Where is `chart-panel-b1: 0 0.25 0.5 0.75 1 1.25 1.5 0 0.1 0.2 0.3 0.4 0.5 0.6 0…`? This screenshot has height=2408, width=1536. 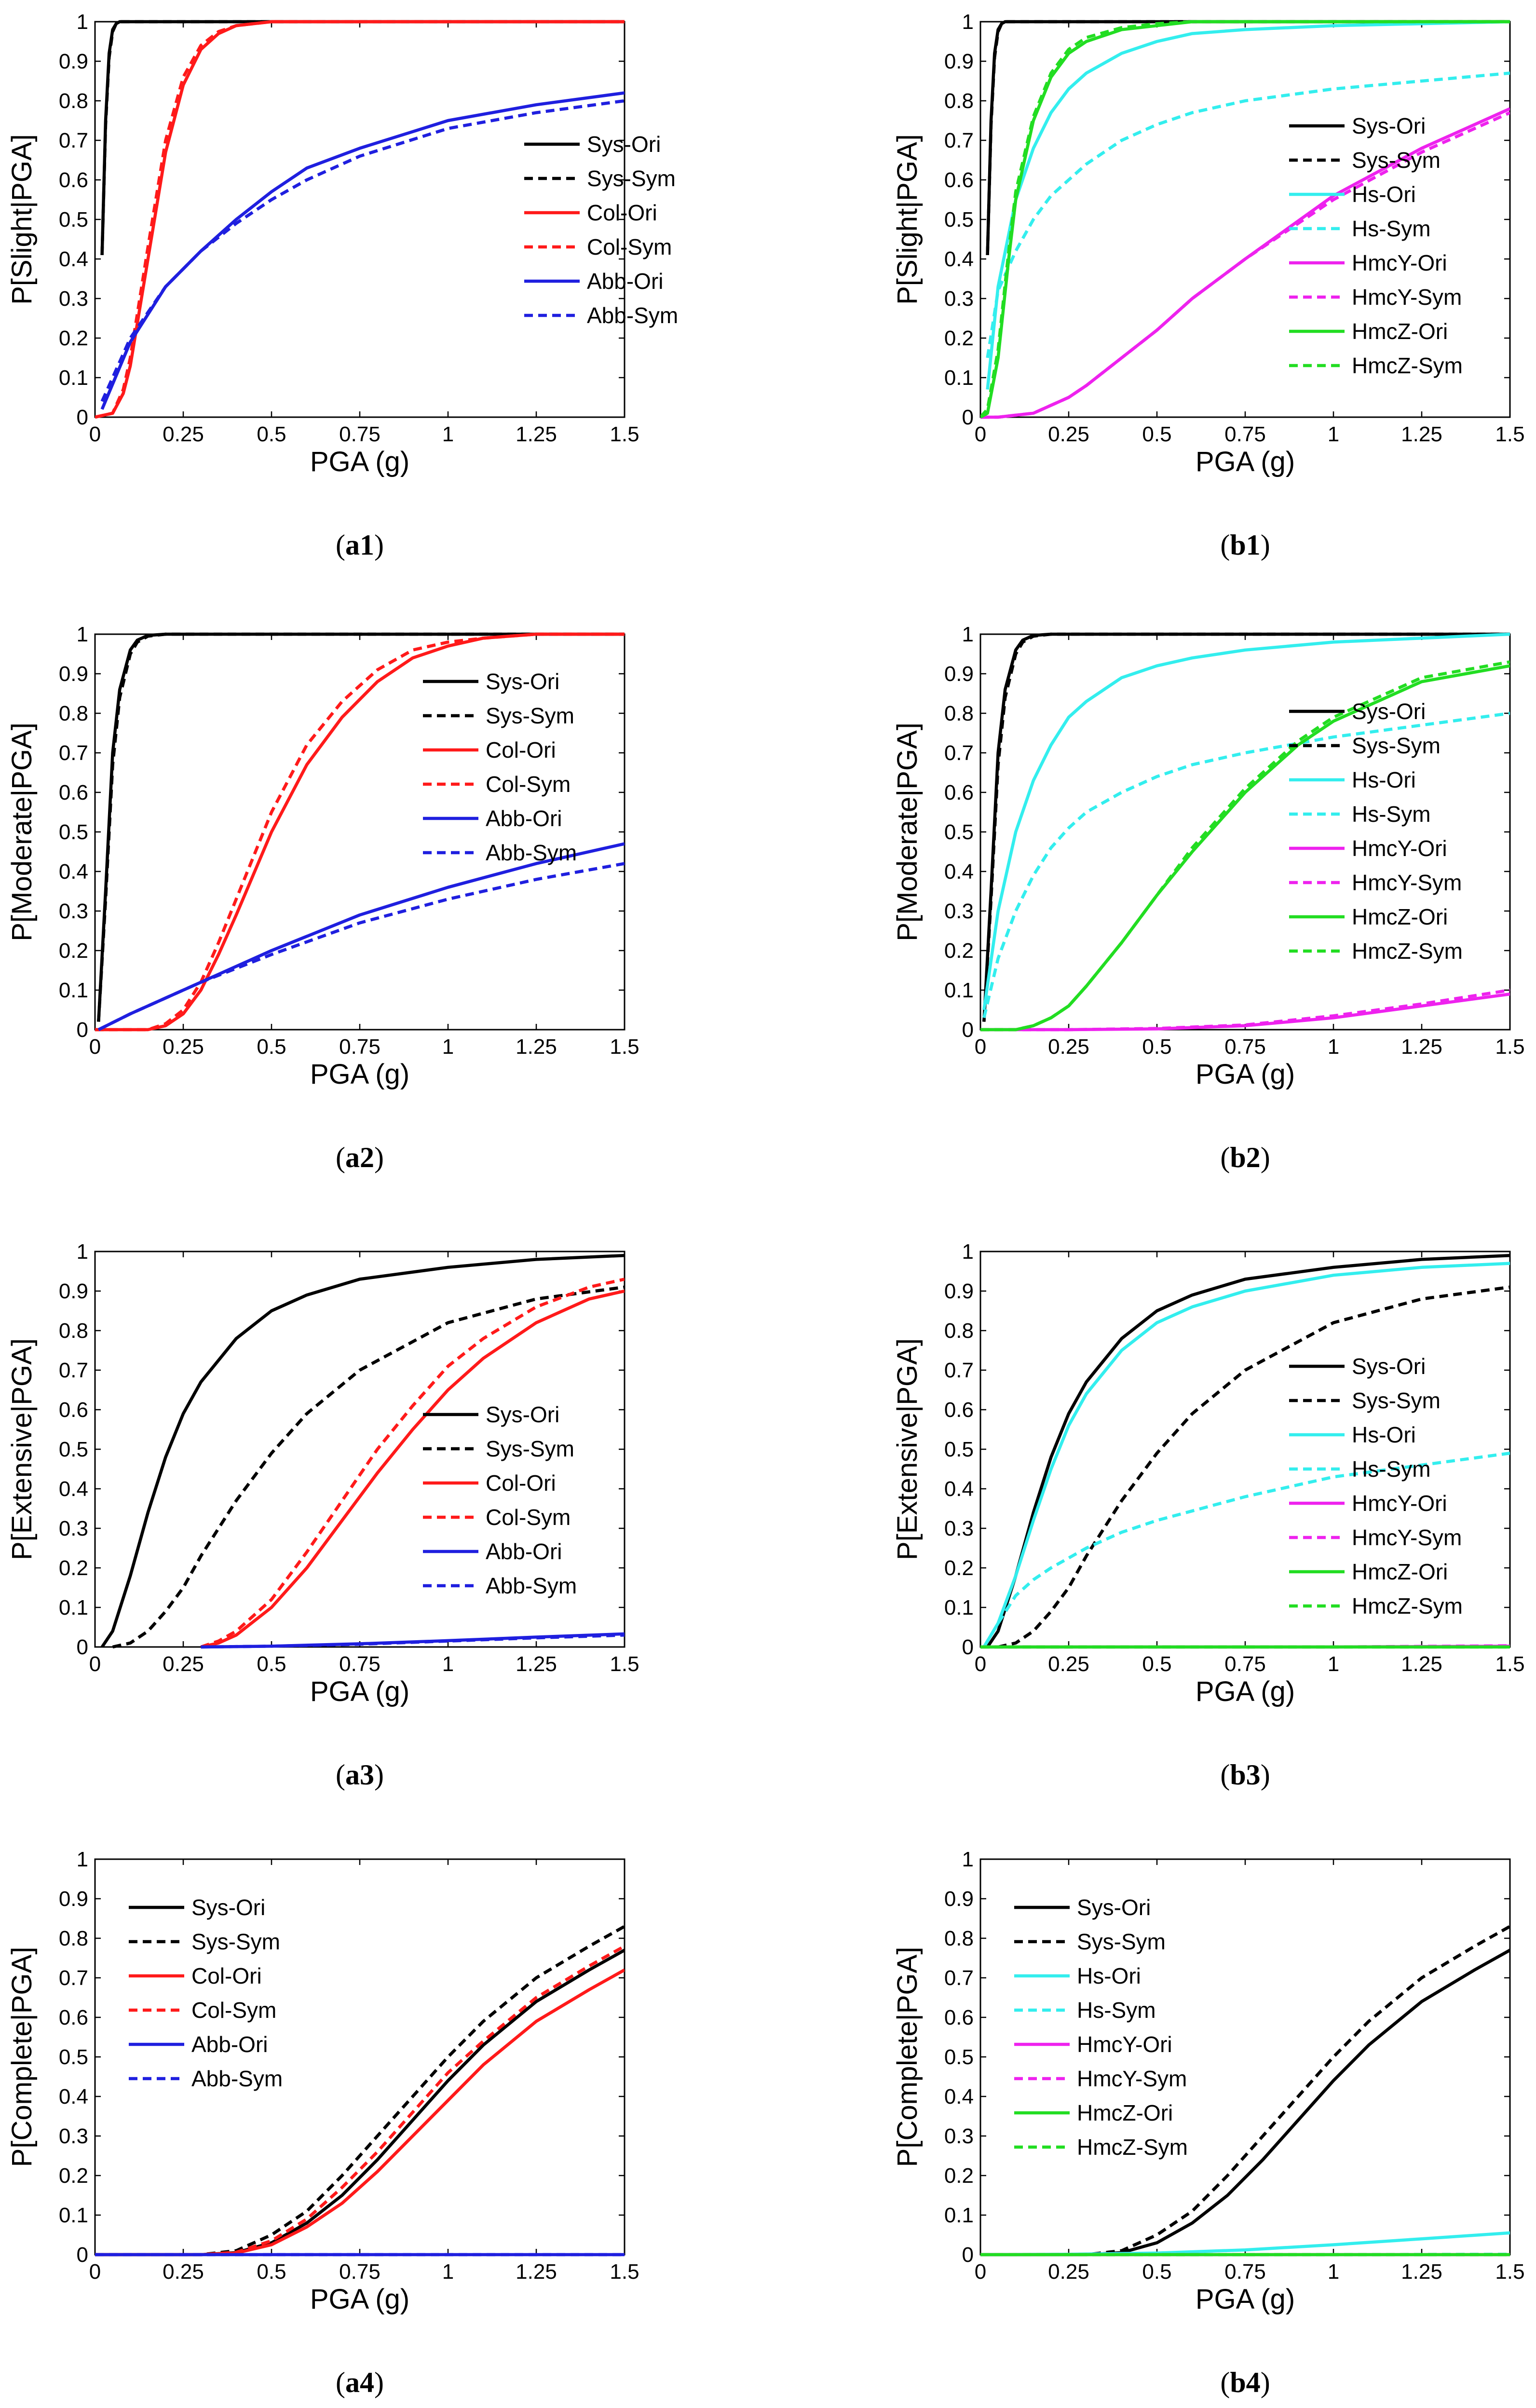
chart-panel-b1: 0 0.25 0.5 0.75 1 1.25 1.5 0 0.1 0.2 0.3 0.4 0.5 0.6 0… is located at coordinates (1208, 286).